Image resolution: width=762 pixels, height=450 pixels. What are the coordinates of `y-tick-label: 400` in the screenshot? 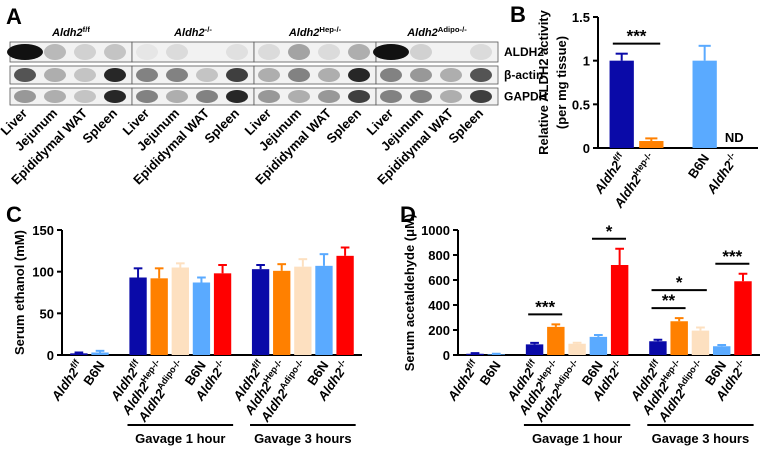 It's located at (439, 305).